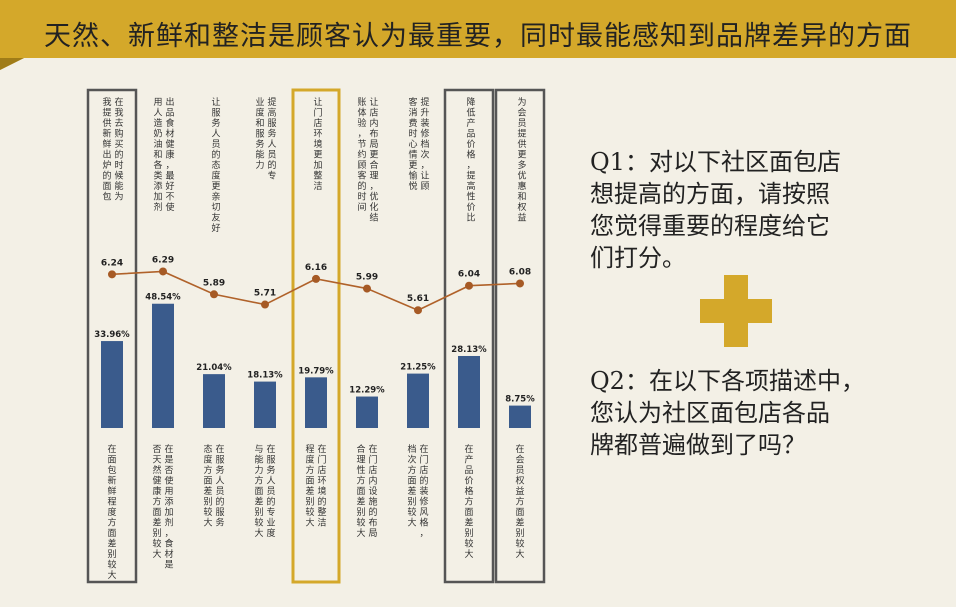  Describe the element at coordinates (424, 144) in the screenshot. I see `top-category-label: 档` at that location.